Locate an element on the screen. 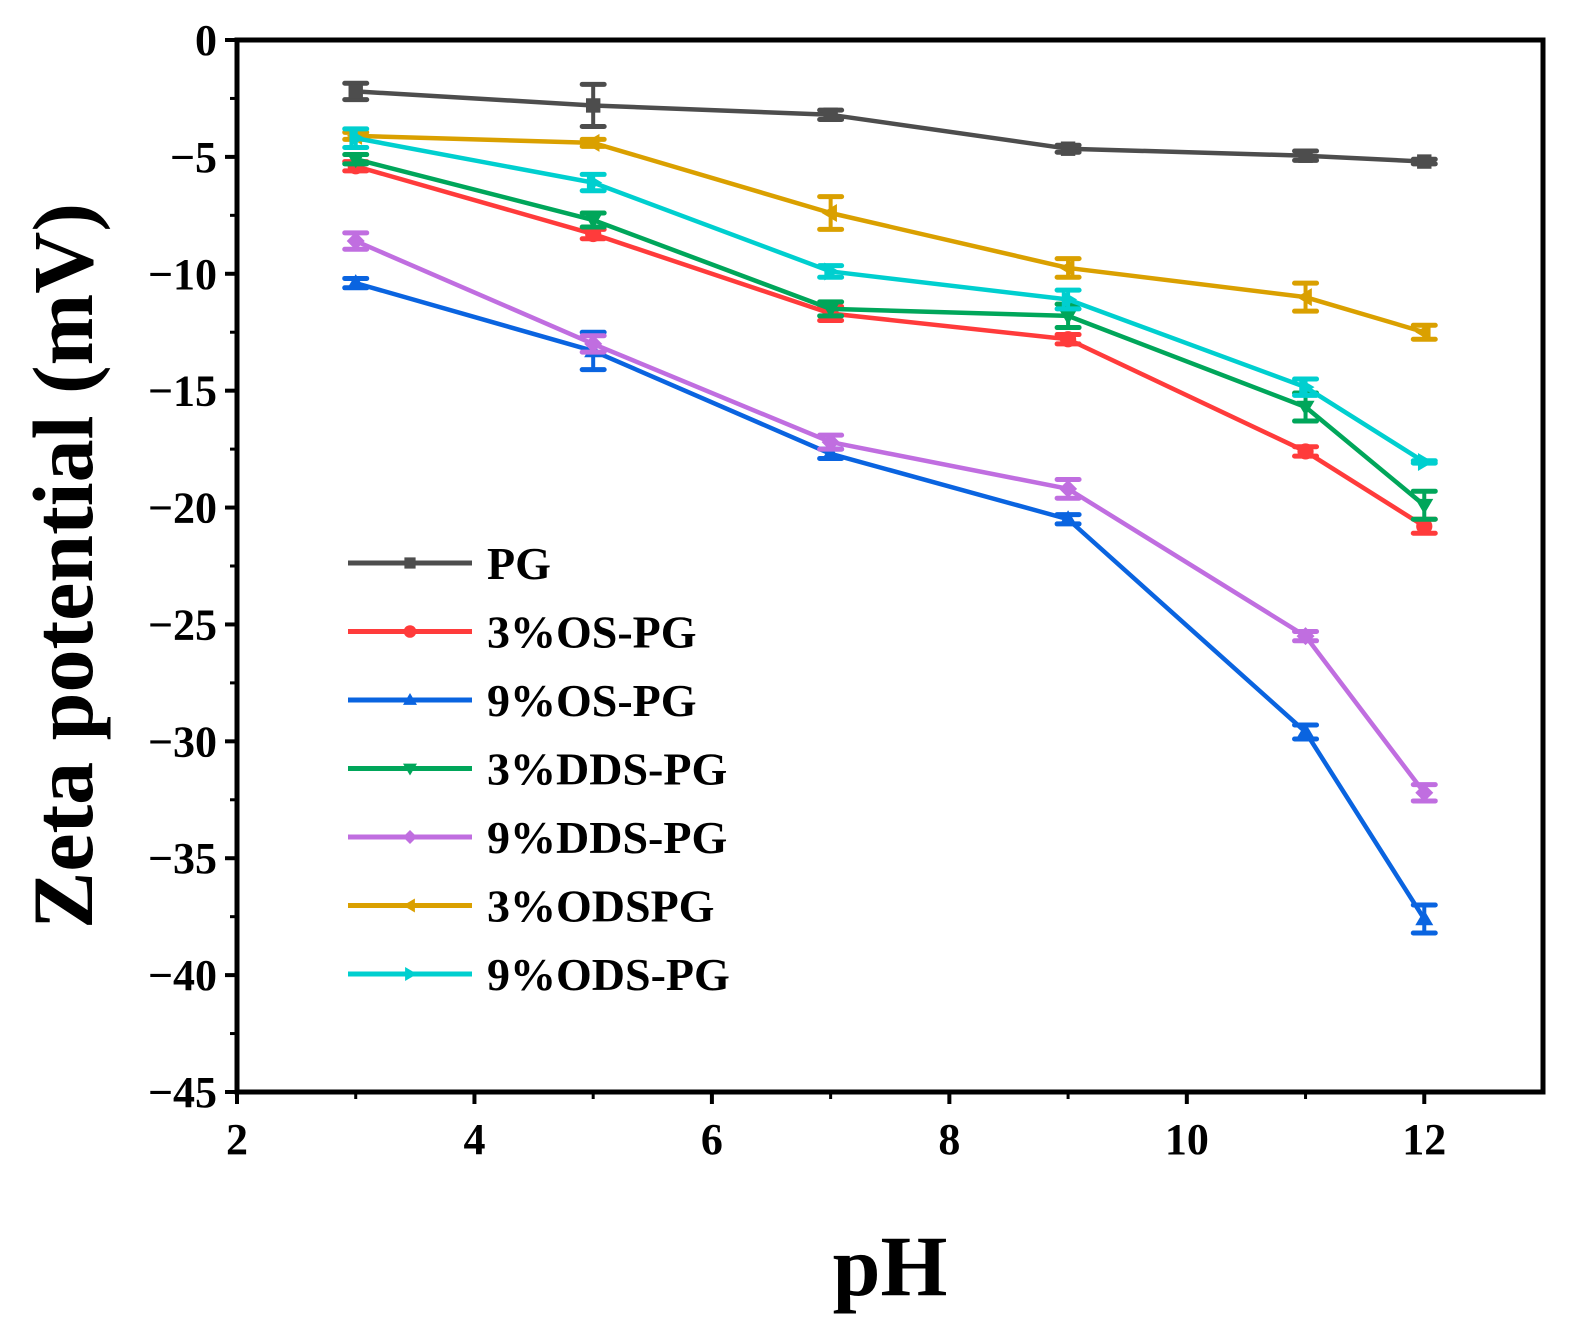 This screenshot has width=1573, height=1336. y-tick-label: −35 is located at coordinates (182, 858).